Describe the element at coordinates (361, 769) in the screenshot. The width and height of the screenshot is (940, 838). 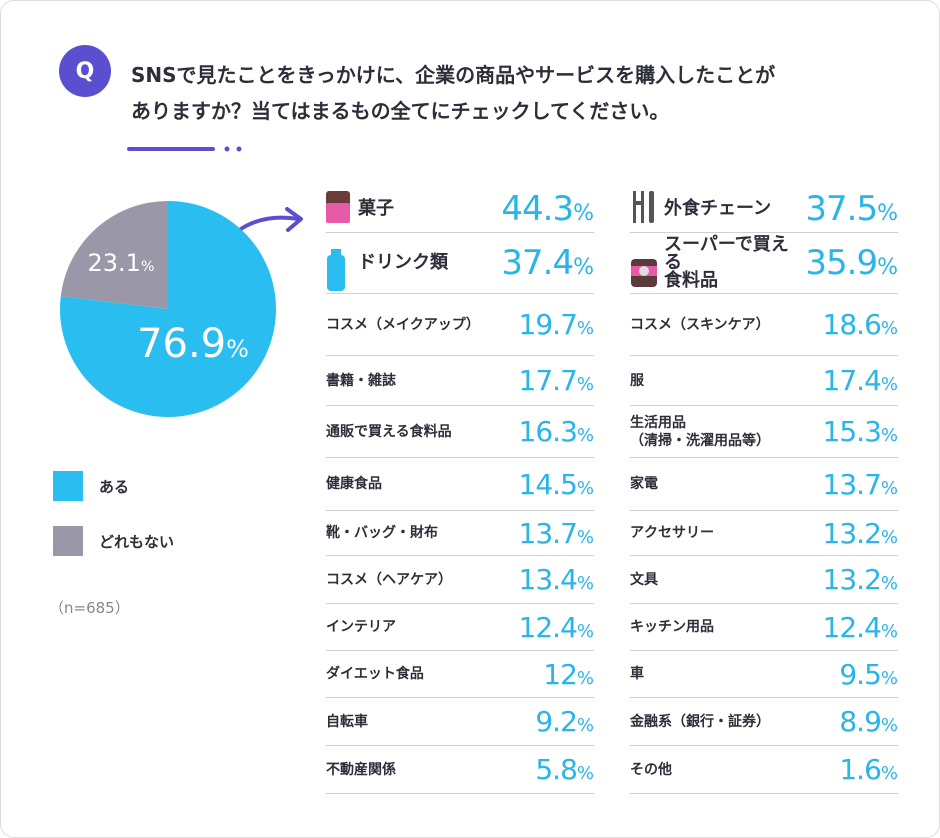
I see `item-label: 不動産関係` at that location.